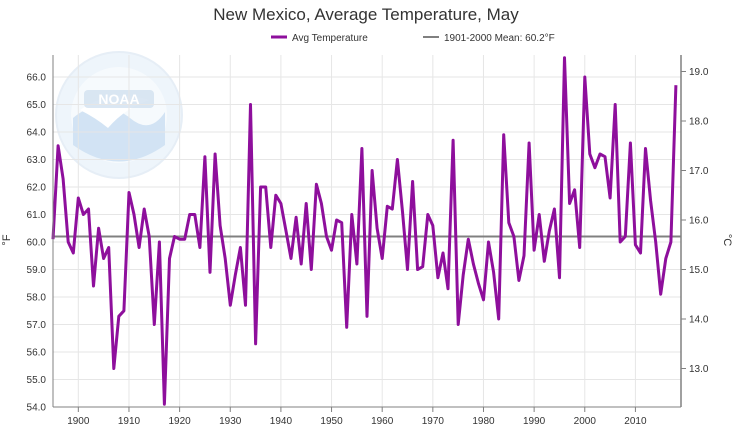  Describe the element at coordinates (37, 325) in the screenshot. I see `y-tick-label: 57.0` at that location.